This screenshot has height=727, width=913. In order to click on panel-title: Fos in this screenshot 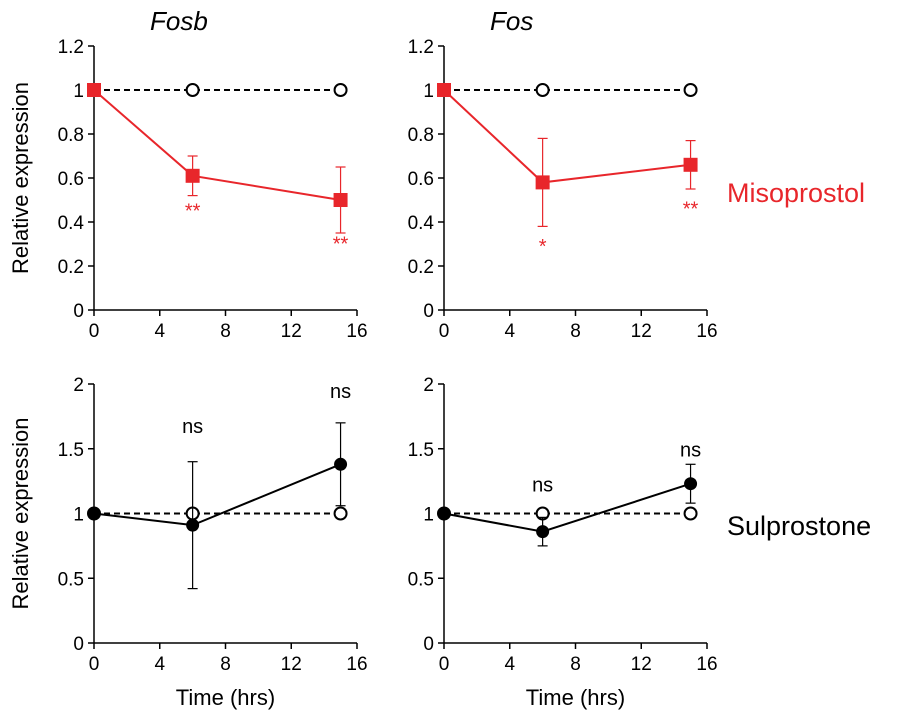, I will do `click(511, 21)`.